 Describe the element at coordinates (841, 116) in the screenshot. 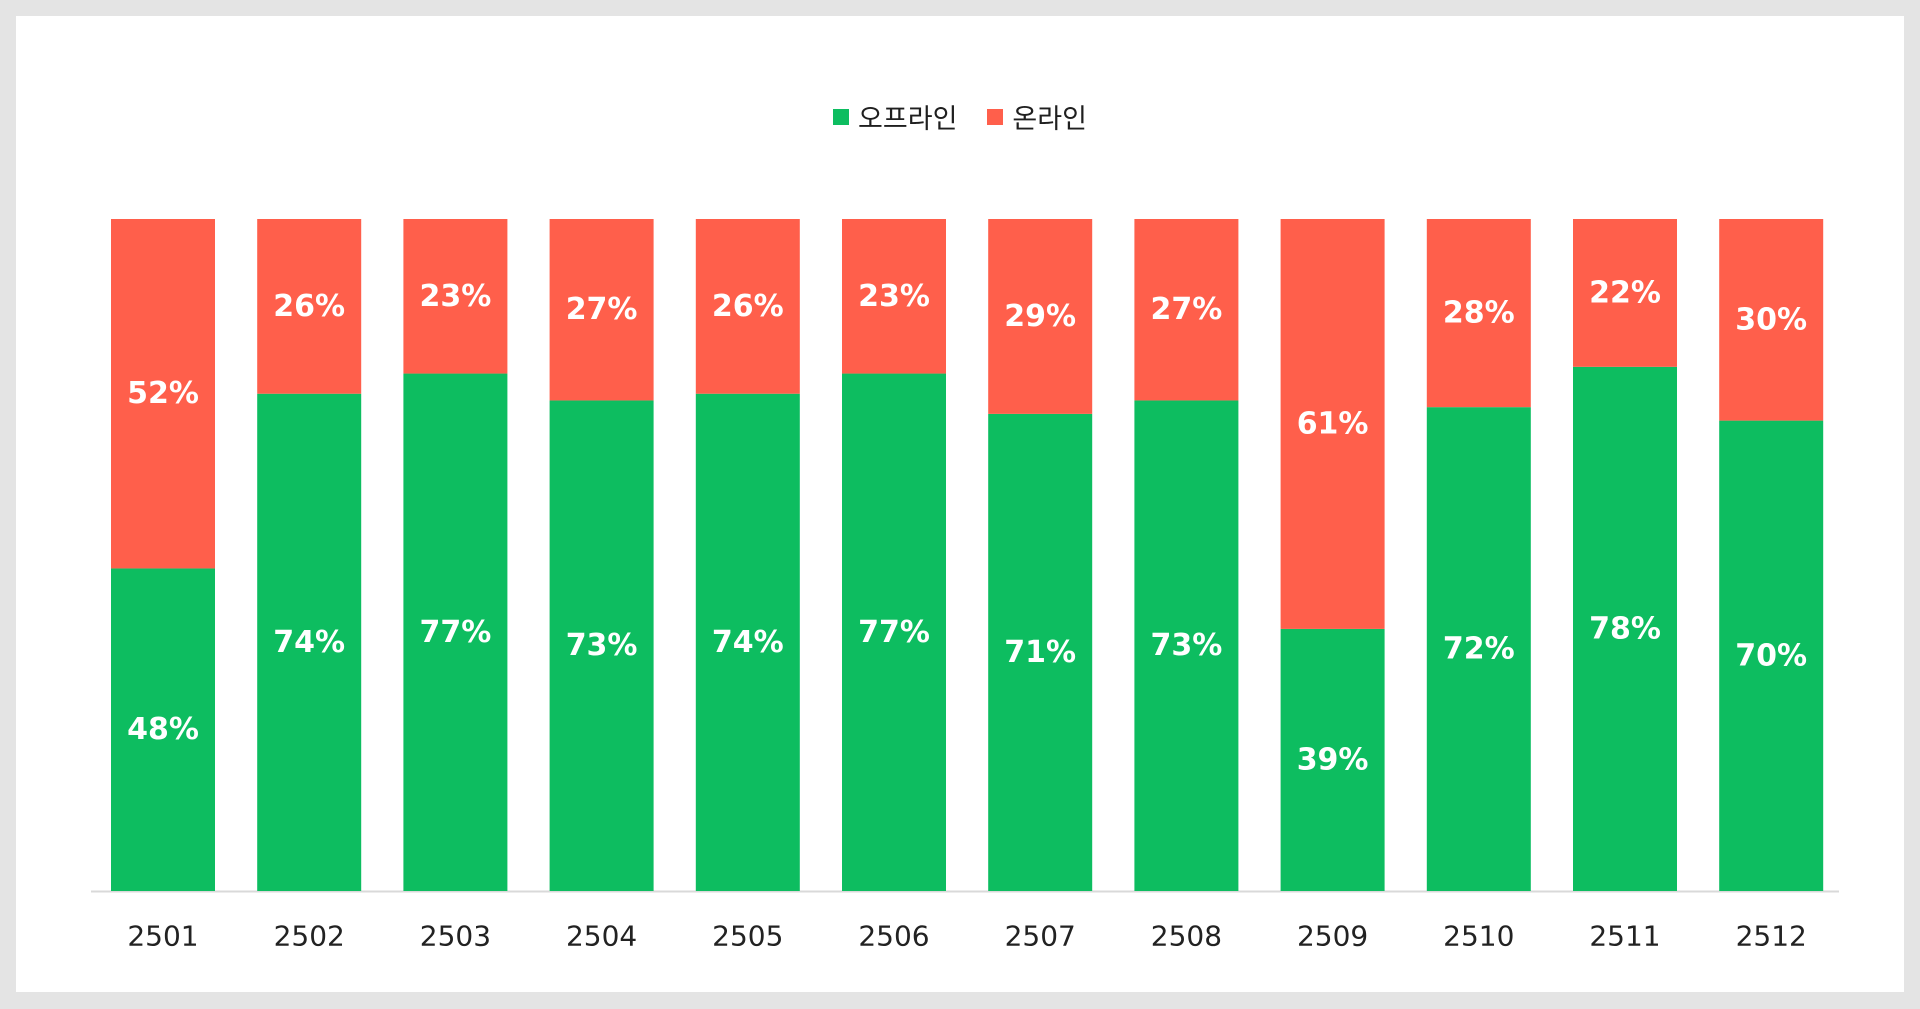

I see `legend-swatch-offline` at that location.